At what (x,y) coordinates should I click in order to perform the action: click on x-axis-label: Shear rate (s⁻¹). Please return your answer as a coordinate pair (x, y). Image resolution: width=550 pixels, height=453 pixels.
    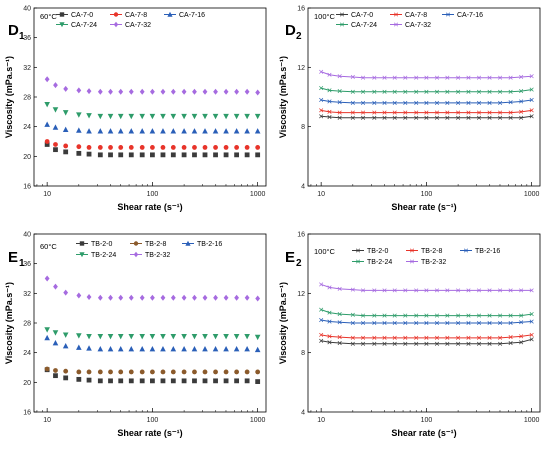
    Looking at the image, I should click on (149, 433).